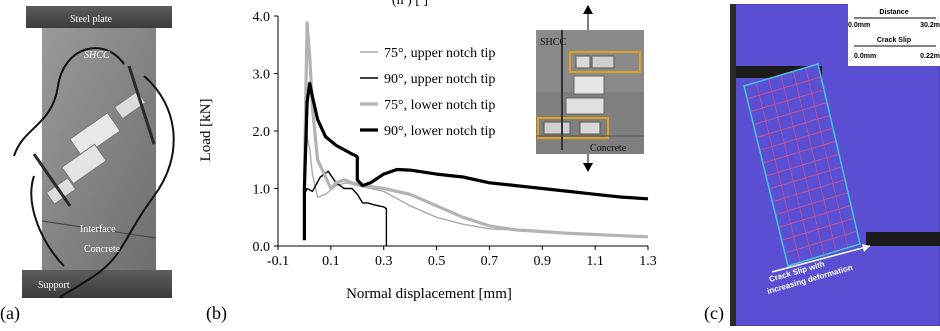  I want to click on legend-label: 75°, lower notch tip, so click(439, 105).